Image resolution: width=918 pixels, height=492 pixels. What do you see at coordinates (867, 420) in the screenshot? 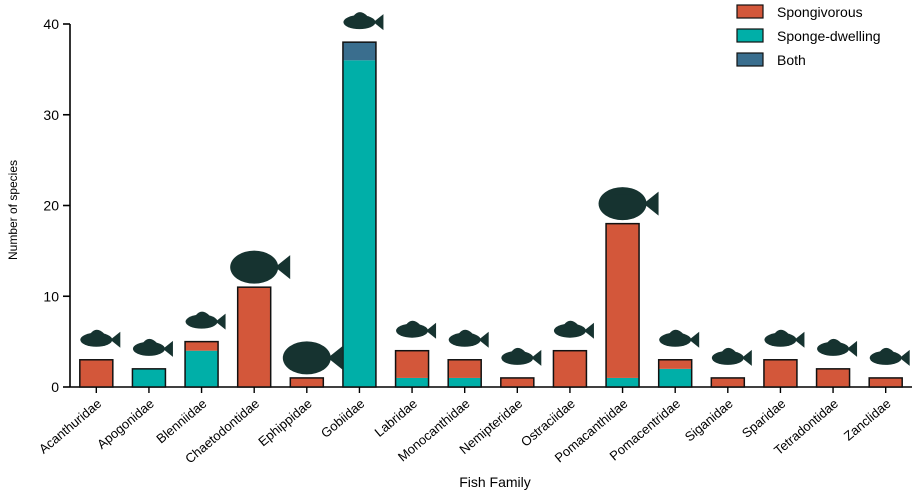
I see `x-tick-label-zanclidae: Zanclidae` at bounding box center [867, 420].